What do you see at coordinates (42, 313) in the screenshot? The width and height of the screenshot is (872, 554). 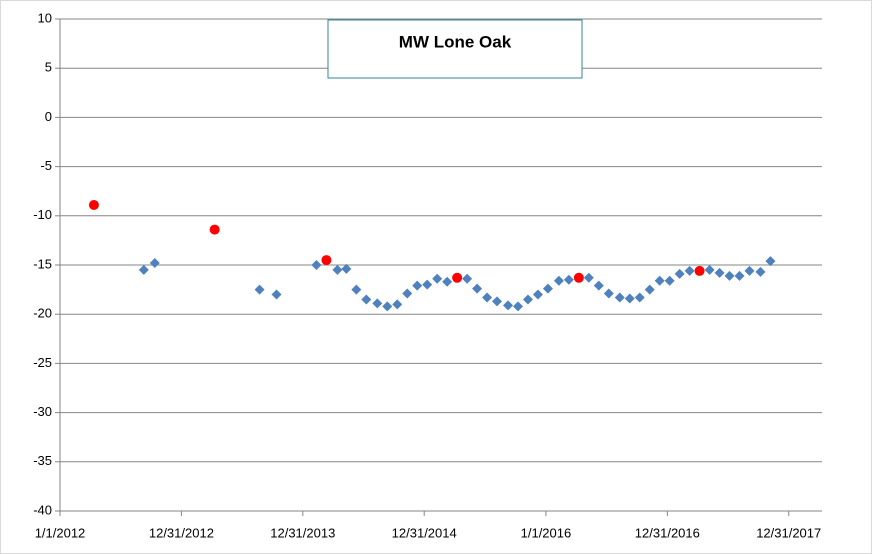 I see `y-tick-label: -20` at bounding box center [42, 313].